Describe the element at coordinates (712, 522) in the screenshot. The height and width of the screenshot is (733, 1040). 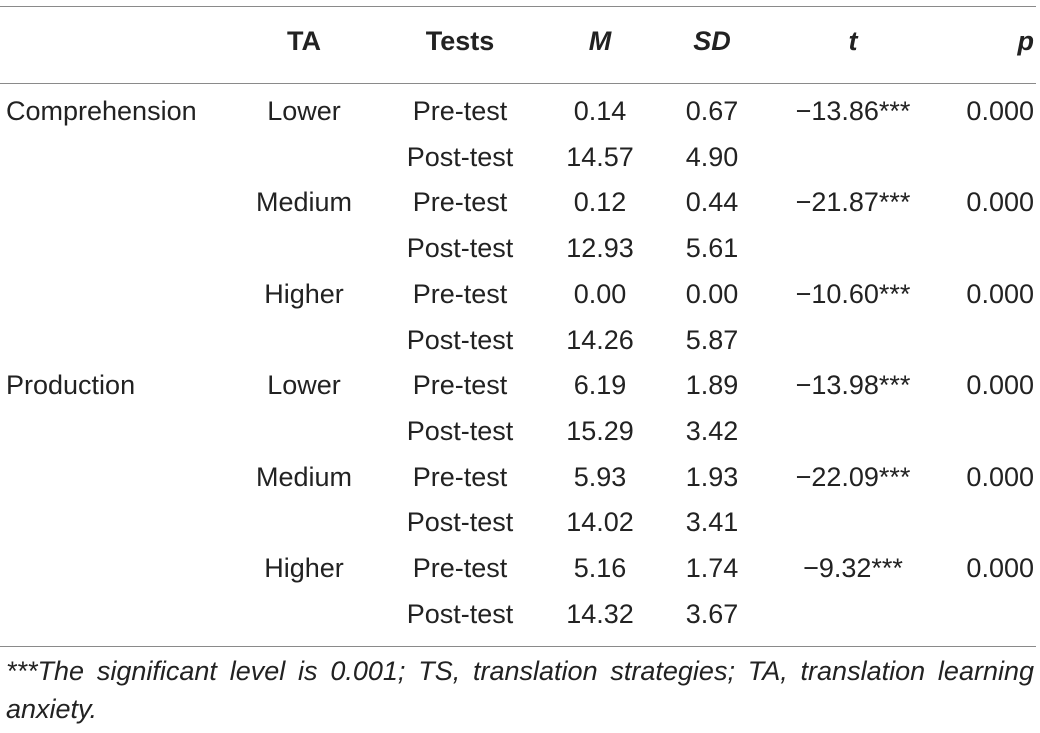
I see `cell-sd: 3.41` at that location.